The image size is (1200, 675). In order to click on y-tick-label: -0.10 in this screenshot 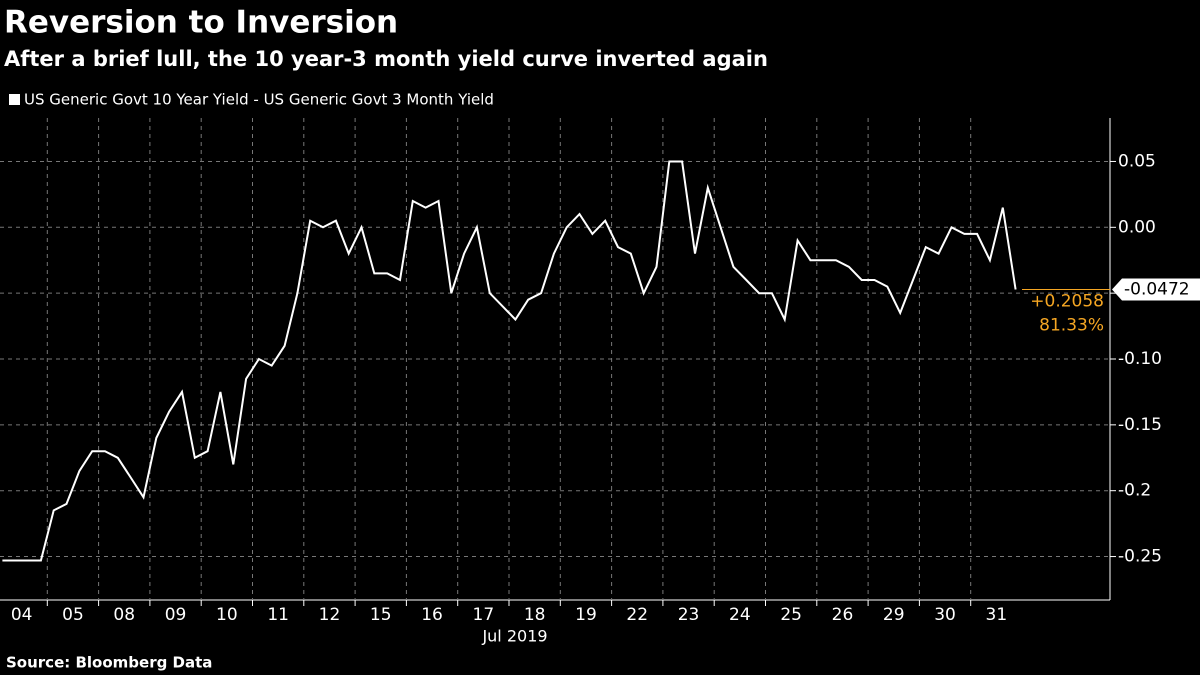, I will do `click(1140, 359)`.